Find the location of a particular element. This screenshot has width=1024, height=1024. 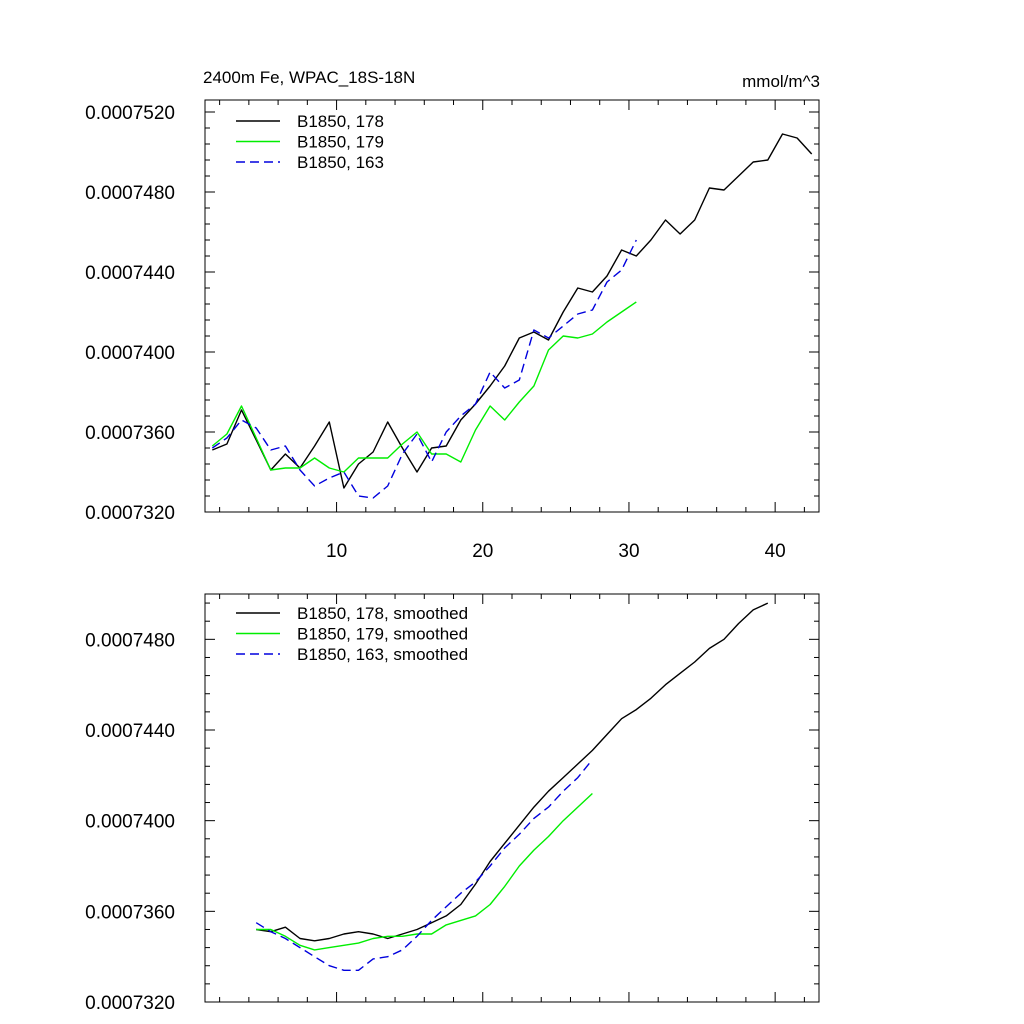

legend-label: B1850, 179 is located at coordinates (340, 142).